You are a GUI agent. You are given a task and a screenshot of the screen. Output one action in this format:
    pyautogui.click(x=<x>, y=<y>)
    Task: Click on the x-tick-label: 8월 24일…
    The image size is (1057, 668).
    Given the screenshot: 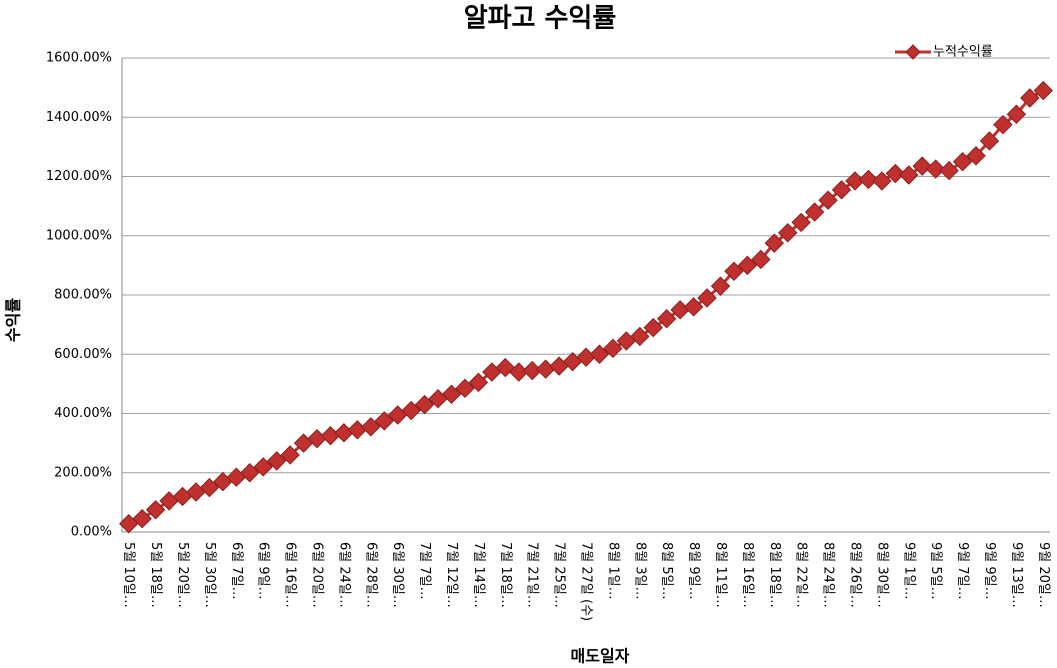 What is the action you would take?
    pyautogui.click(x=828, y=575)
    